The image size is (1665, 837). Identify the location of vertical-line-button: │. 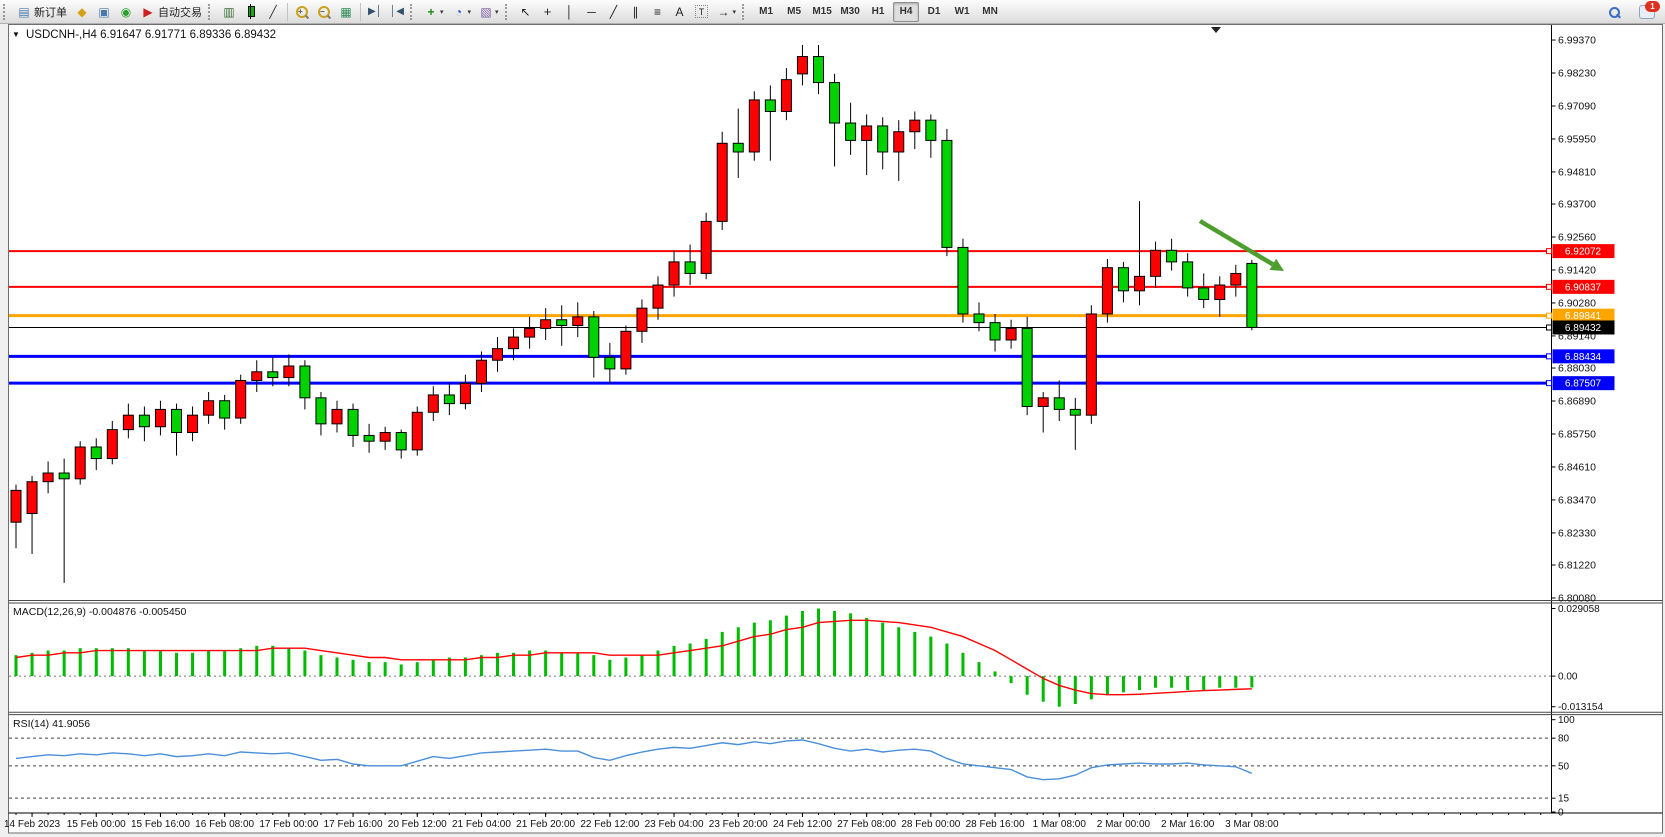
(570, 12).